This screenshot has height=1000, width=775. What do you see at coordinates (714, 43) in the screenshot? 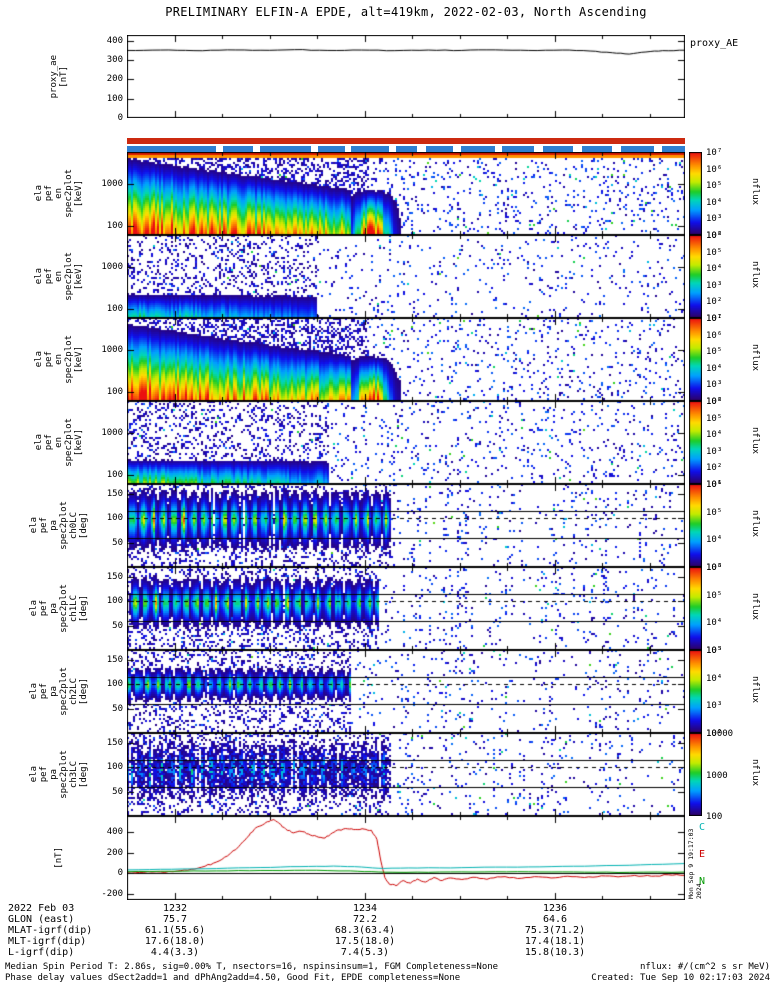
I see `proxy-ae-right-label: proxy_AE` at bounding box center [714, 43].